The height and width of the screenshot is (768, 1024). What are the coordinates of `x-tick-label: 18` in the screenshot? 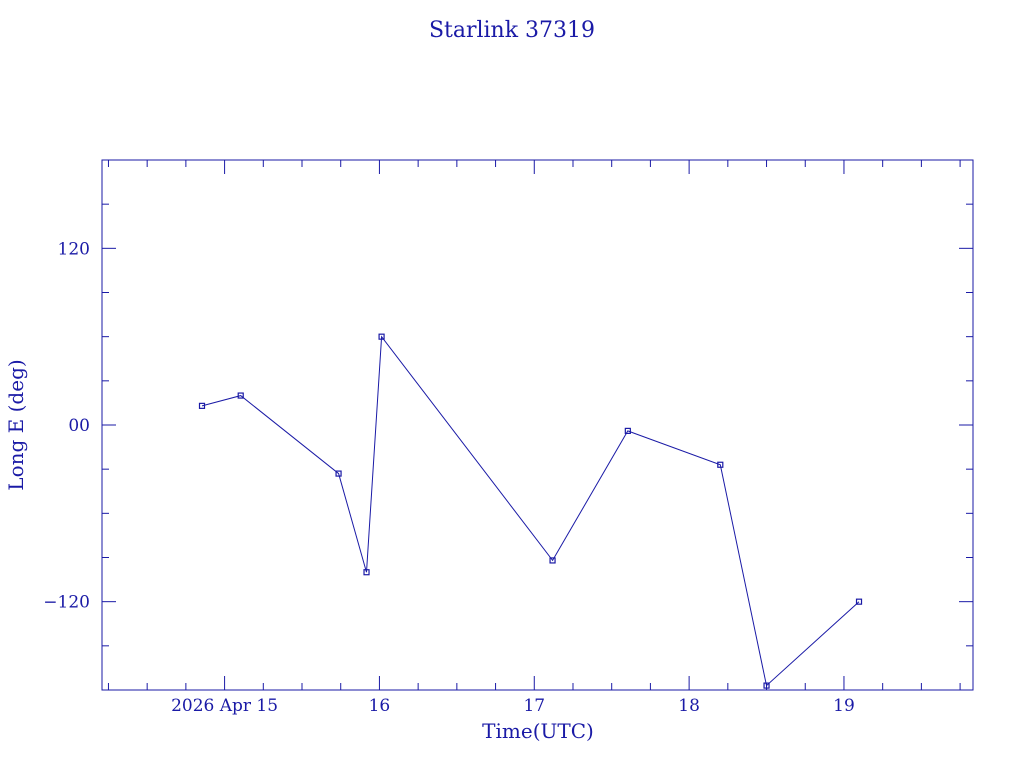 It's located at (689, 706).